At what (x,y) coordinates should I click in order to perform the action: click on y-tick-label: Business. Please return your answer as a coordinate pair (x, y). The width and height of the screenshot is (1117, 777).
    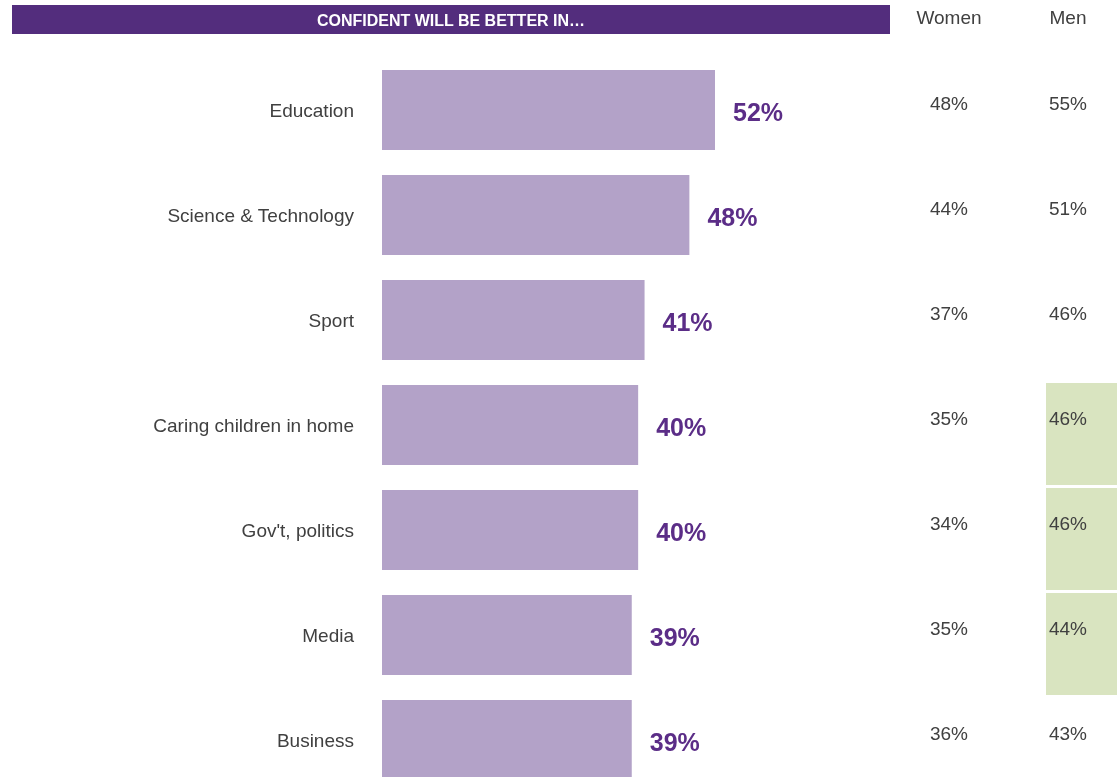
    Looking at the image, I should click on (315, 740).